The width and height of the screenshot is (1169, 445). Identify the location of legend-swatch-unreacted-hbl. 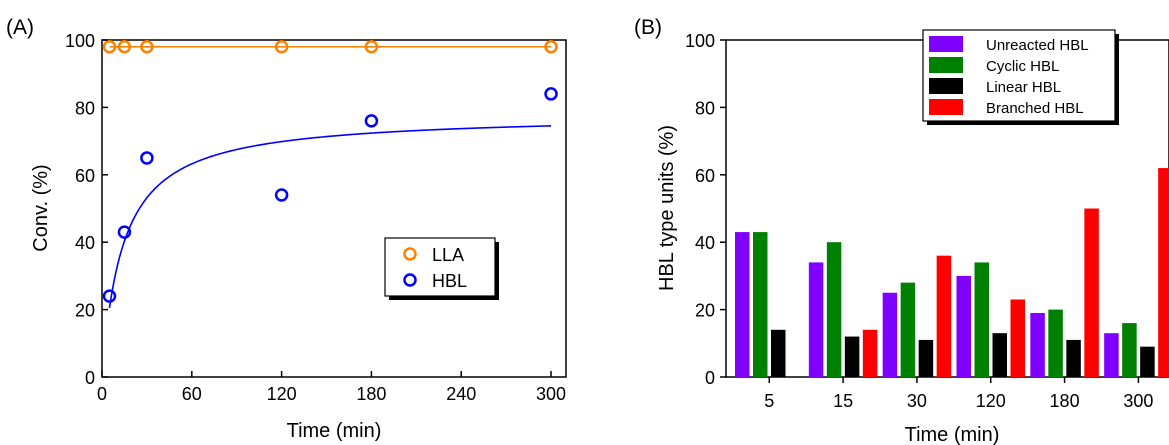
(946, 44).